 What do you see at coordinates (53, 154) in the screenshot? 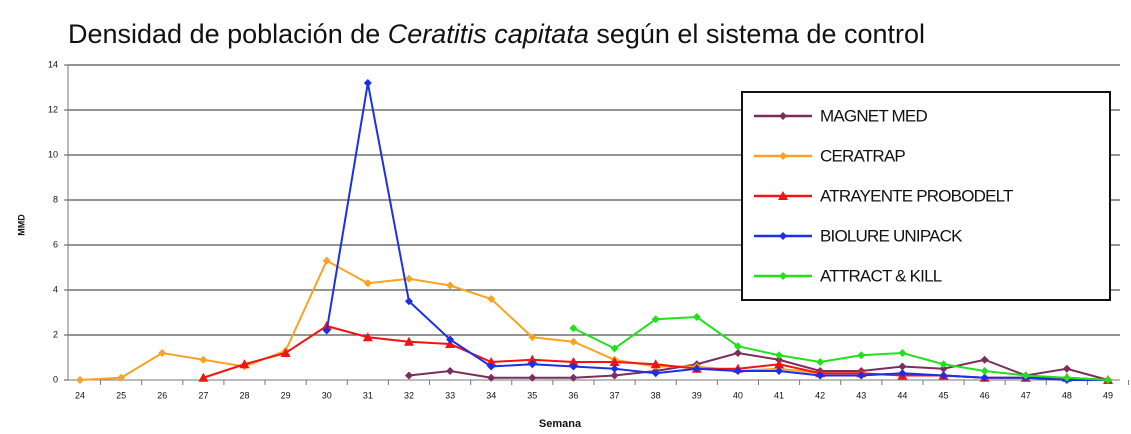
I see `y-tick-label: 10` at bounding box center [53, 154].